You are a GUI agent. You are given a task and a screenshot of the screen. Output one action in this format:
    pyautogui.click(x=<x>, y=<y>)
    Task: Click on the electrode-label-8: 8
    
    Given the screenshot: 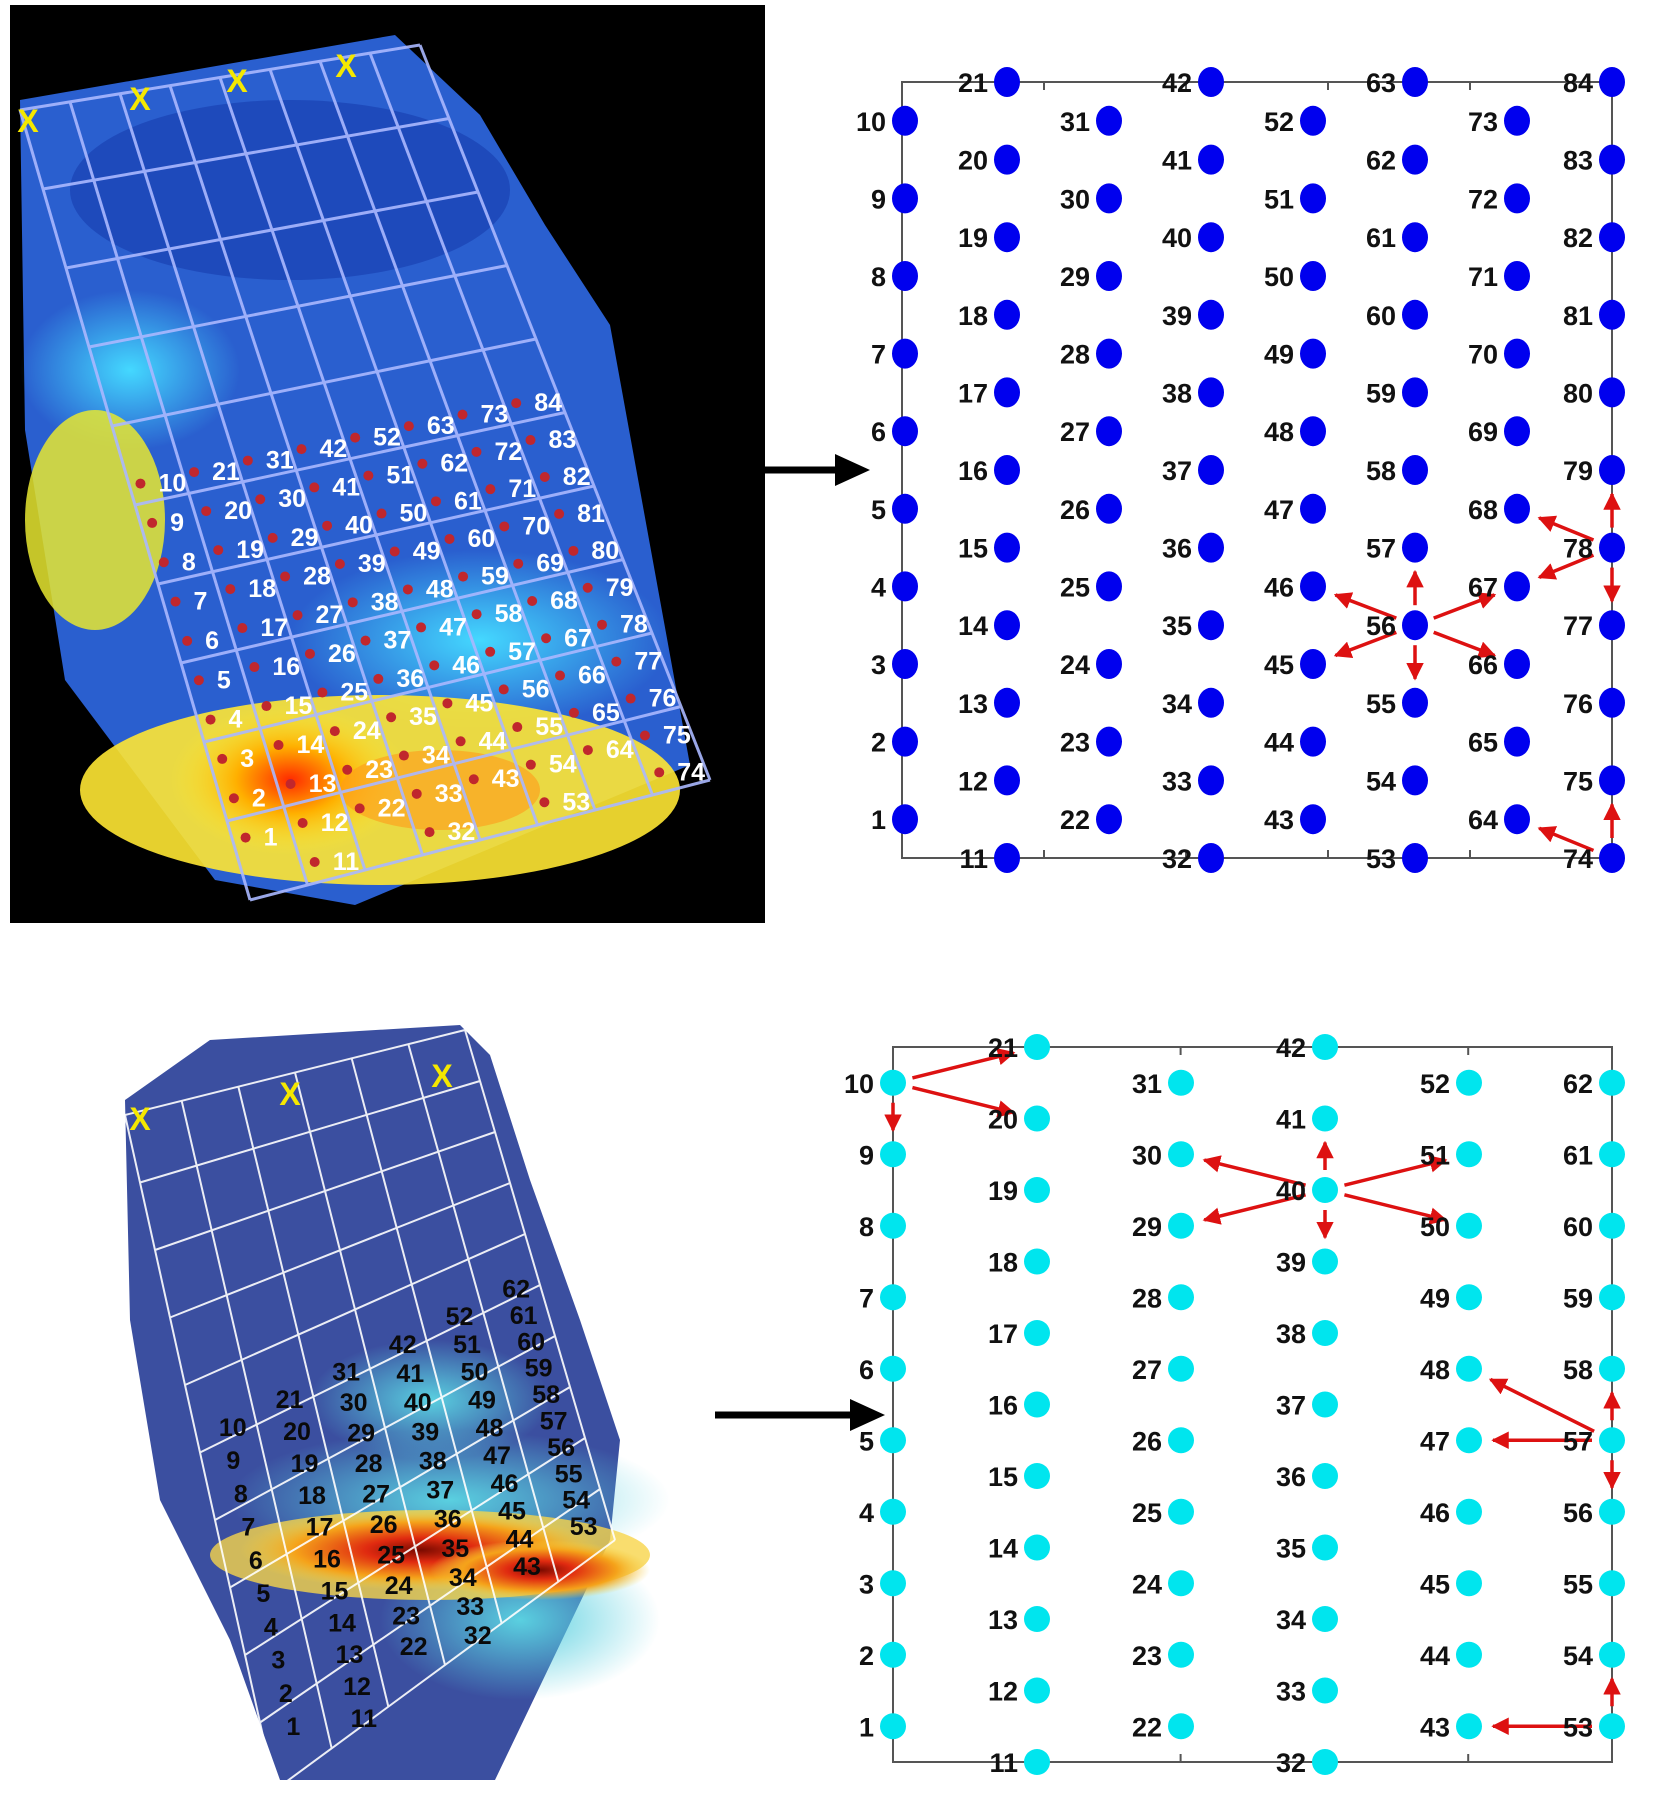 What is the action you would take?
    pyautogui.click(x=878, y=277)
    